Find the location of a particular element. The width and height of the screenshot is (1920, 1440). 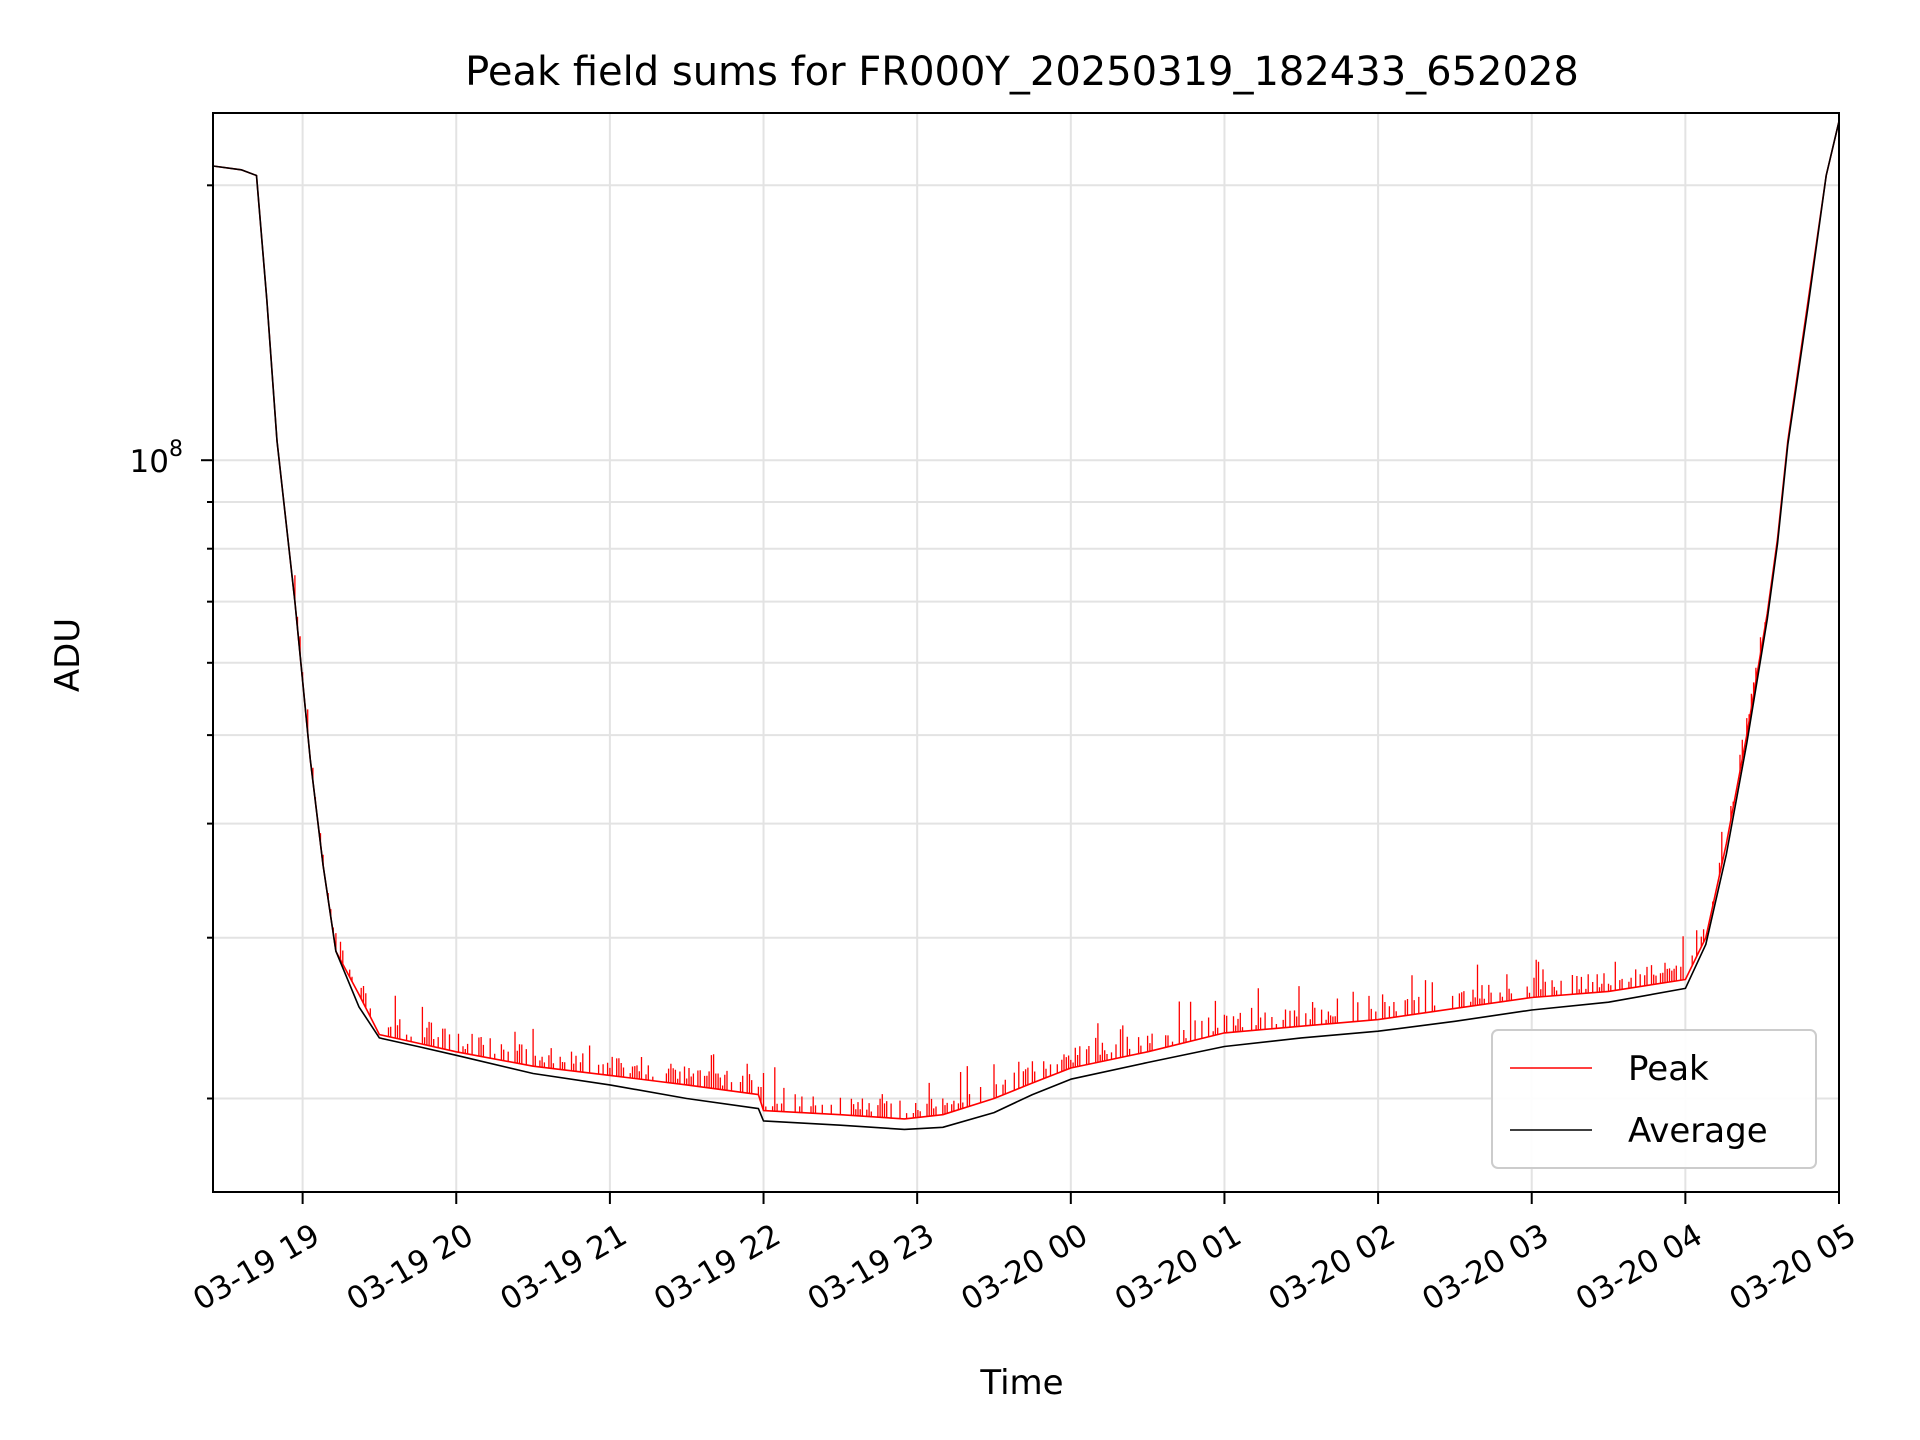

legend-box is located at coordinates (1654, 1099).